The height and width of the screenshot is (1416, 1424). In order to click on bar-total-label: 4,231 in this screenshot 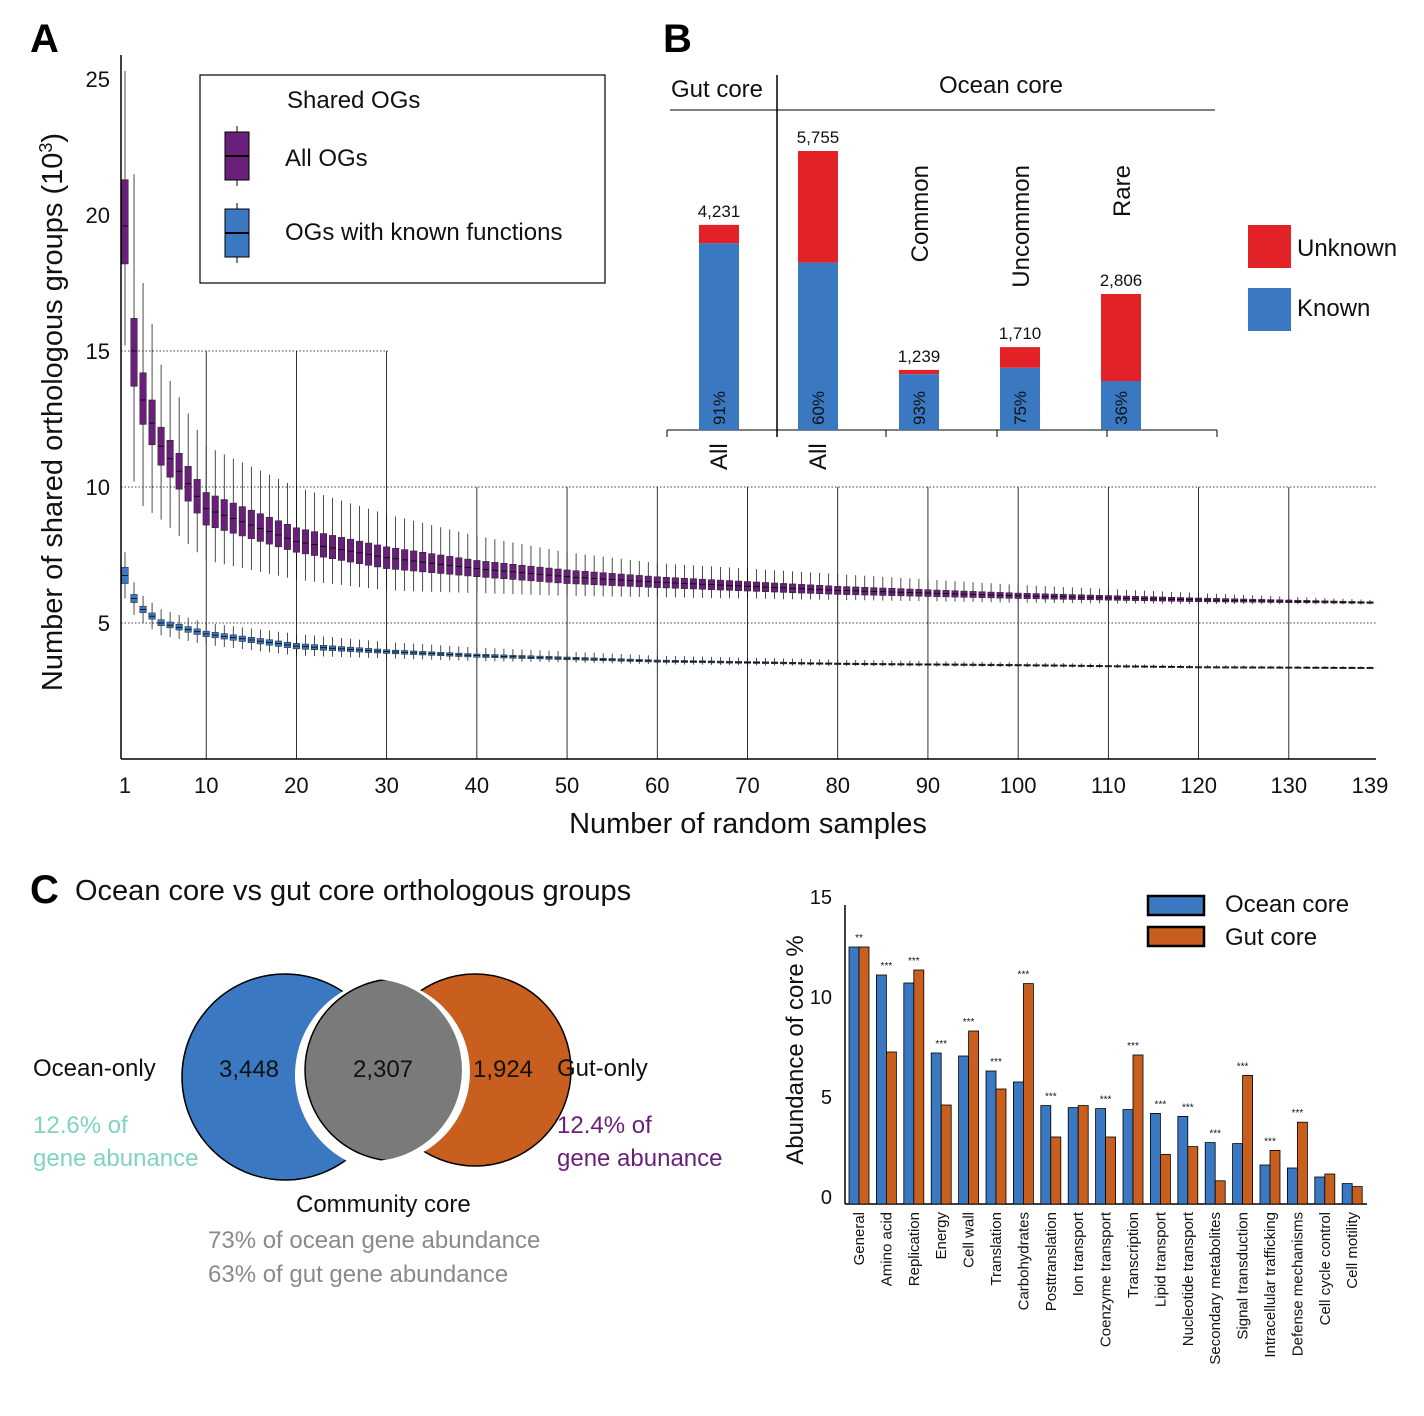, I will do `click(719, 211)`.